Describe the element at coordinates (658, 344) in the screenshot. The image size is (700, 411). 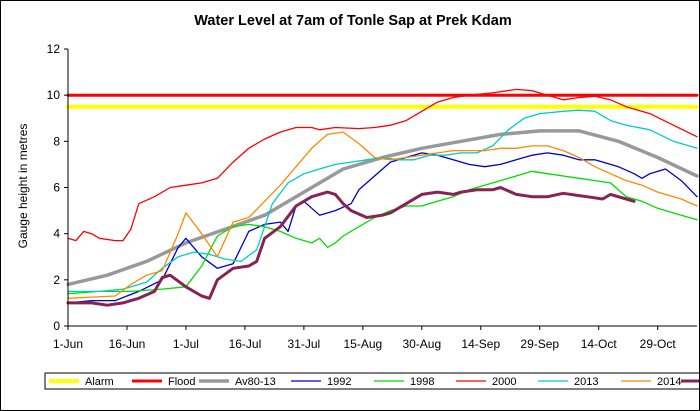
I see `x-tick-label: 29-Oct` at that location.